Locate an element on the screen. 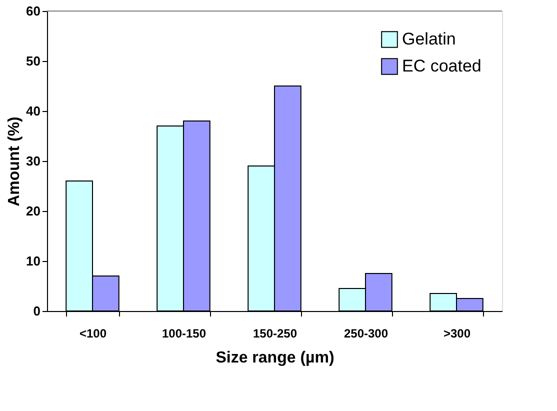  x-tick-label: 100-150 is located at coordinates (184, 333).